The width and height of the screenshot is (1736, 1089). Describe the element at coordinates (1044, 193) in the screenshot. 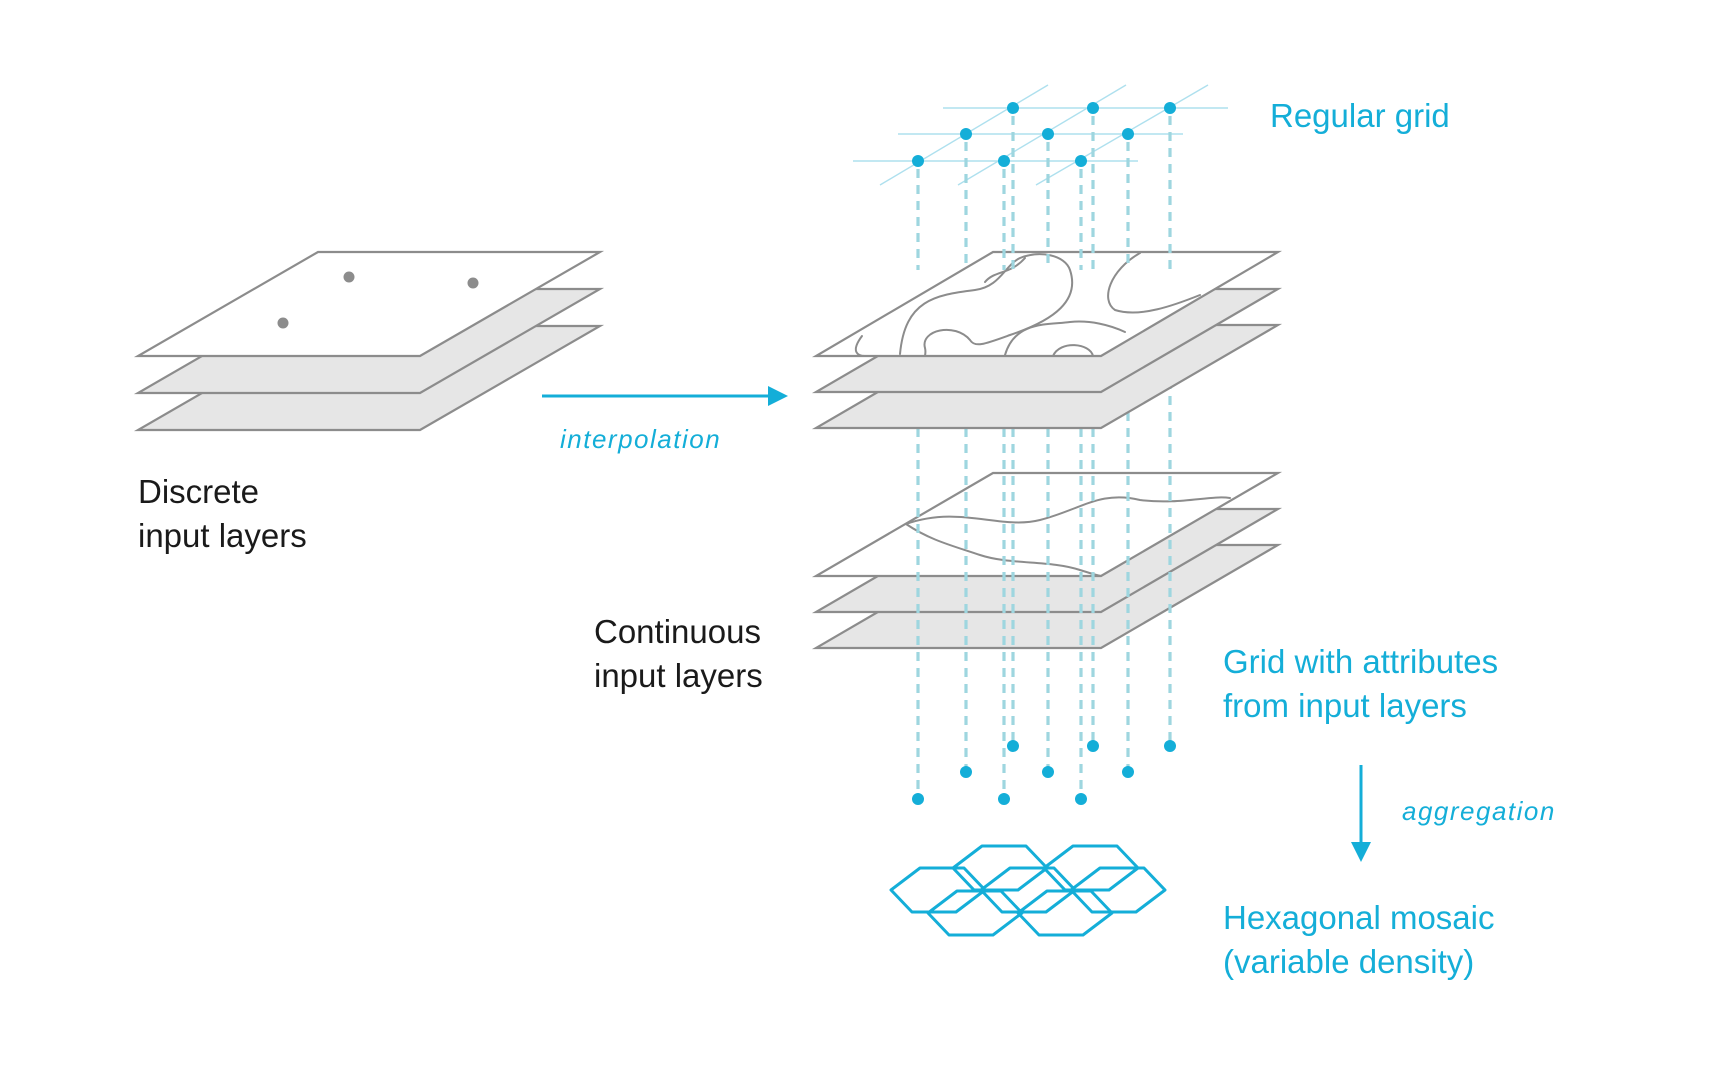

I see `grid-top-drop-lines` at that location.